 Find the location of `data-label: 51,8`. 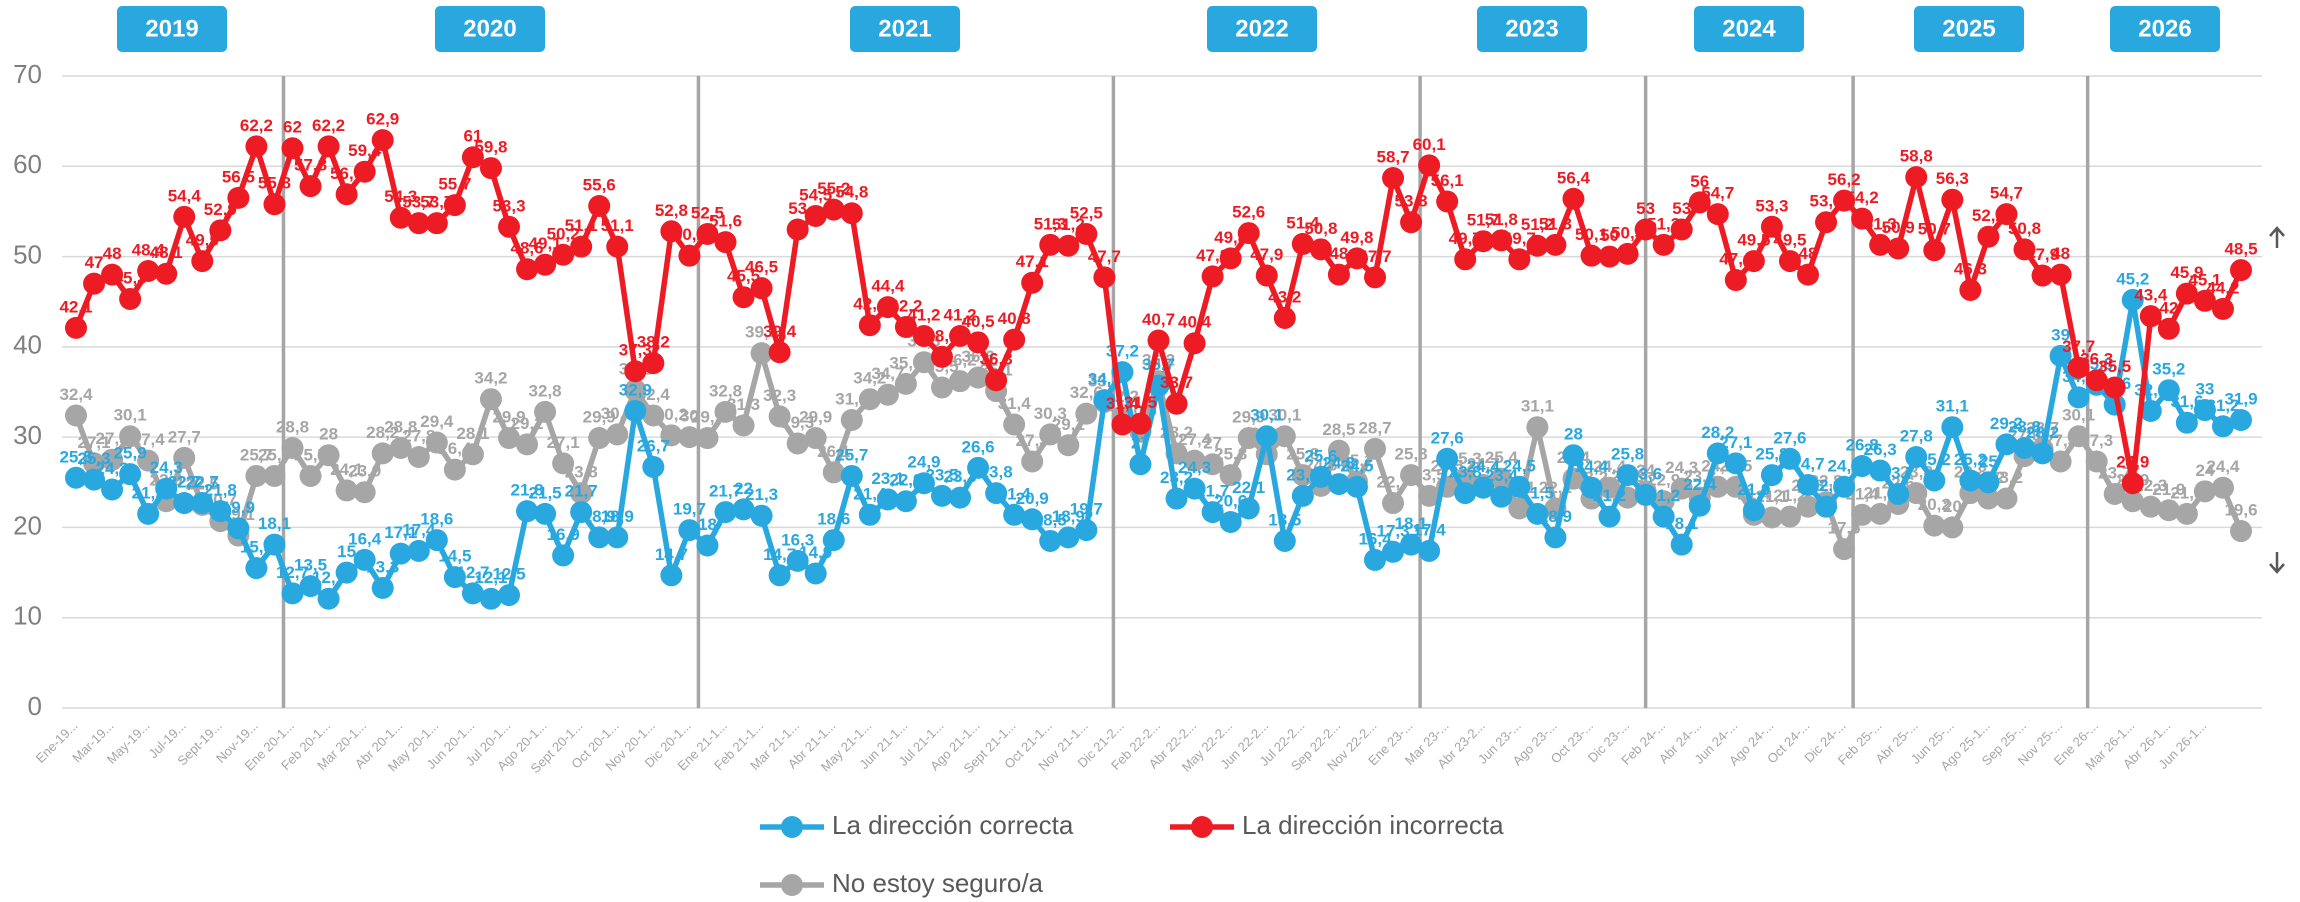

data-label: 51,8 is located at coordinates (1501, 219).